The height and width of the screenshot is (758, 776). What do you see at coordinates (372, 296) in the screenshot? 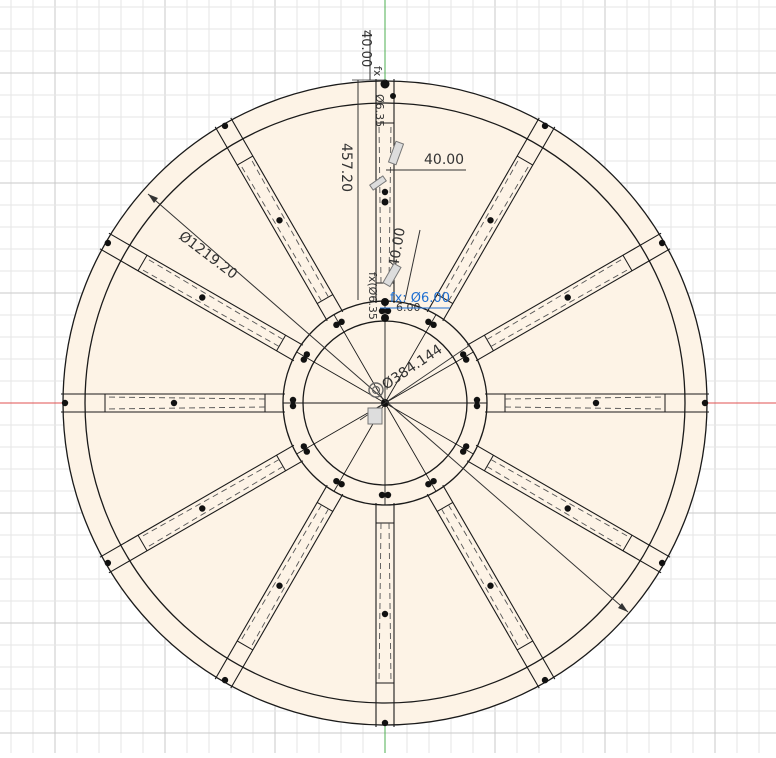
I see `fx-label-mid: fx(Ø6.35` at bounding box center [372, 296].